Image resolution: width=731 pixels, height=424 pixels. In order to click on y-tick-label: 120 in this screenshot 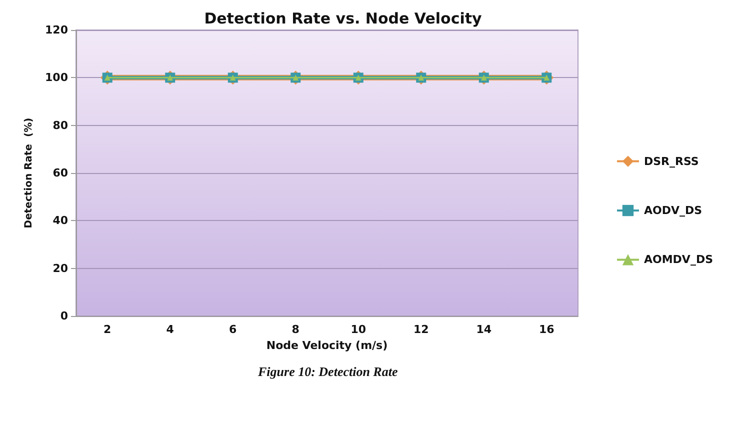, I will do `click(56, 30)`.